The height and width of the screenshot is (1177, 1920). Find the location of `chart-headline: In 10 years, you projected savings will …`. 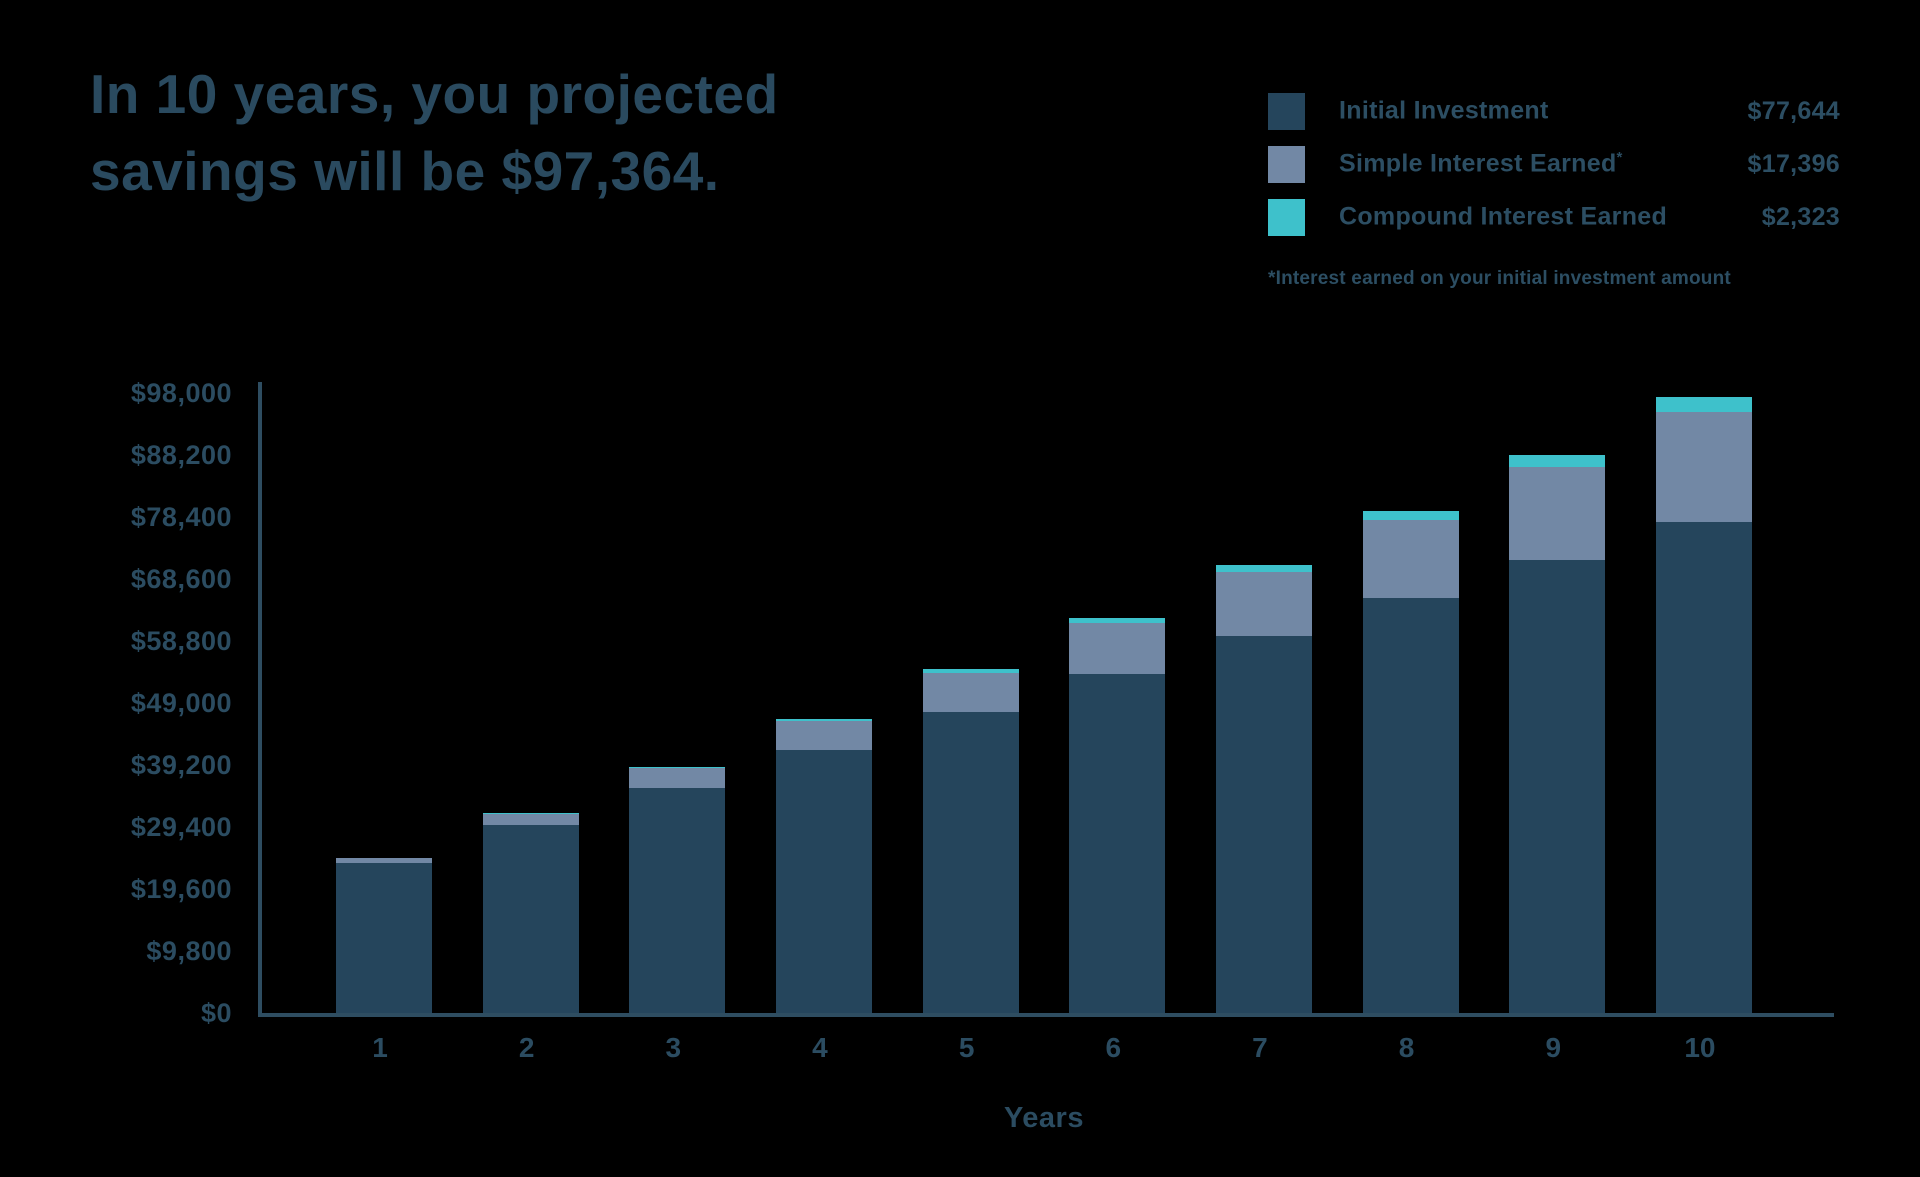

chart-headline: In 10 years, you projected savings will … is located at coordinates (520, 133).